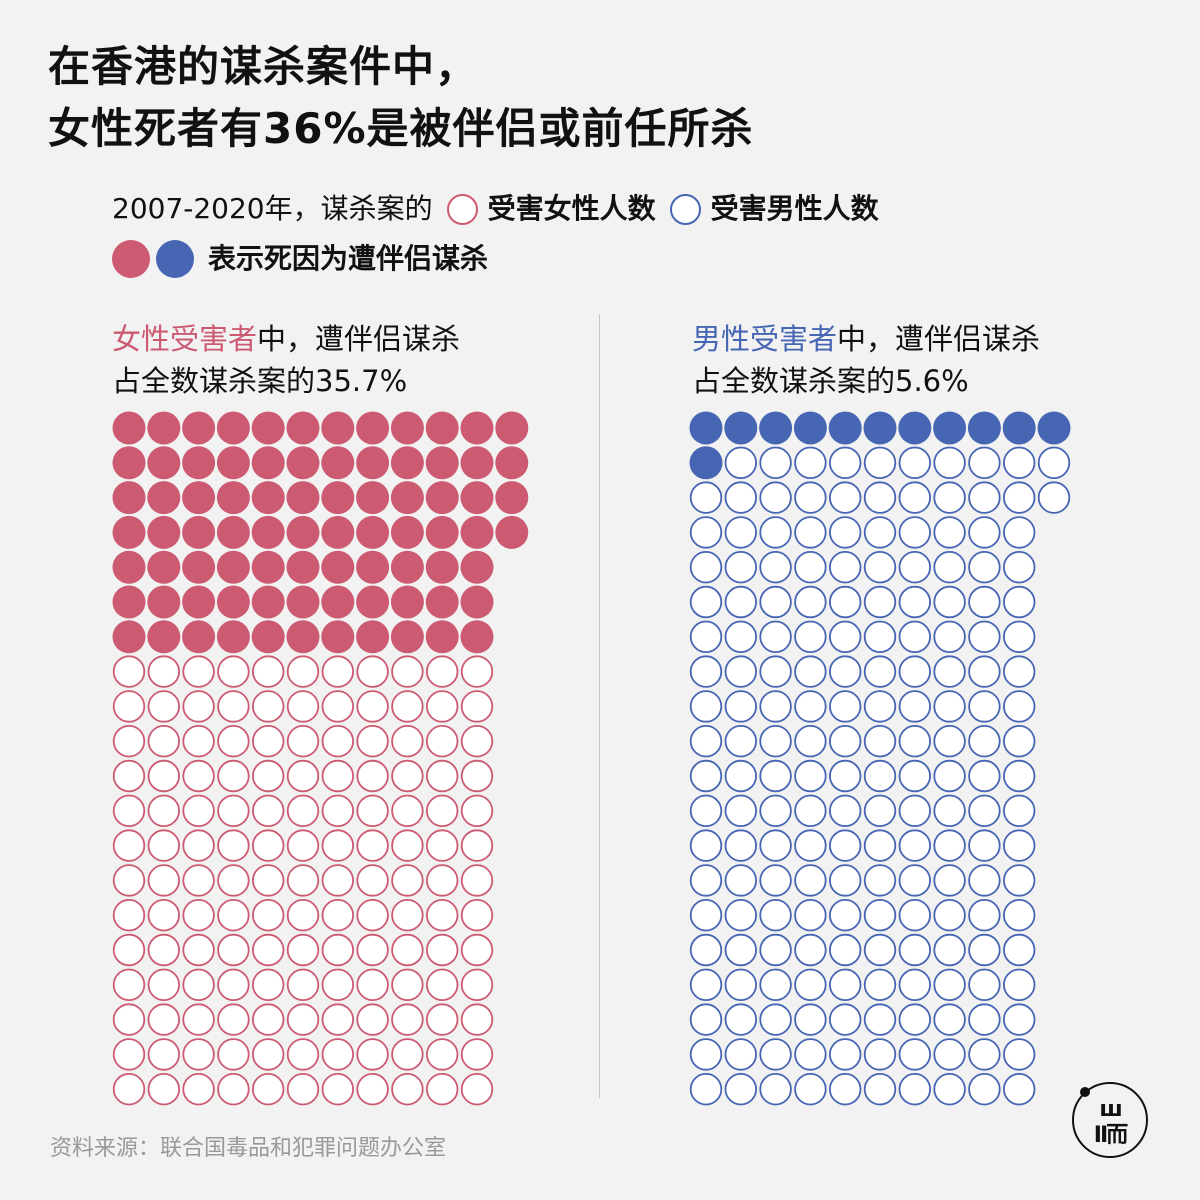 This screenshot has height=1200, width=1200. What do you see at coordinates (401, 128) in the screenshot?
I see `title-line-2: 女性死者有36%是被伴侣或前任所杀` at bounding box center [401, 128].